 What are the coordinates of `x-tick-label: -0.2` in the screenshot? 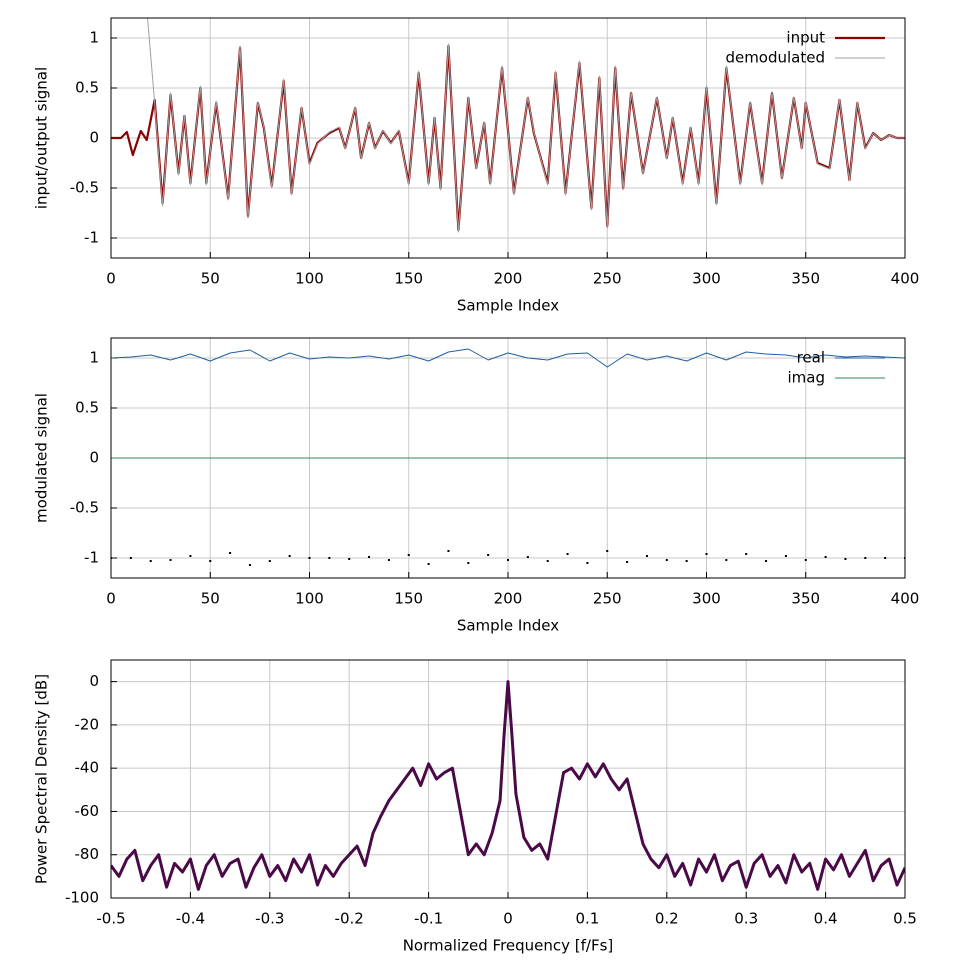 It's located at (349, 919).